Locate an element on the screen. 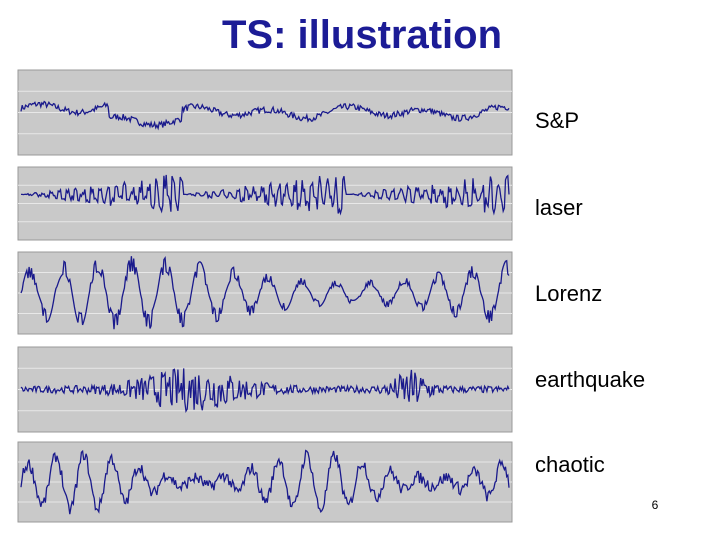  panel-label: Lorenz is located at coordinates (568, 293).